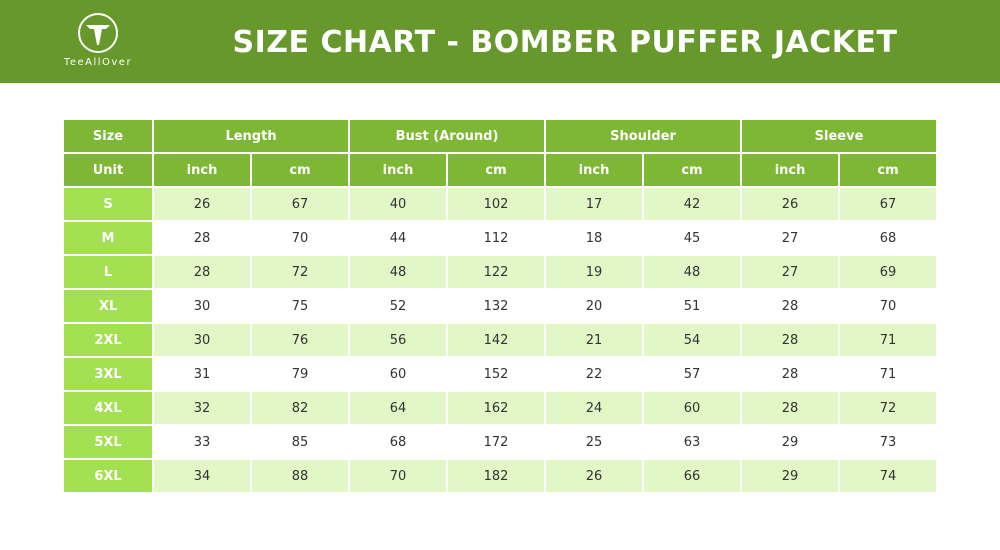 Image resolution: width=1000 pixels, height=550 pixels. What do you see at coordinates (888, 442) in the screenshot?
I see `measurement-cell: 73` at bounding box center [888, 442].